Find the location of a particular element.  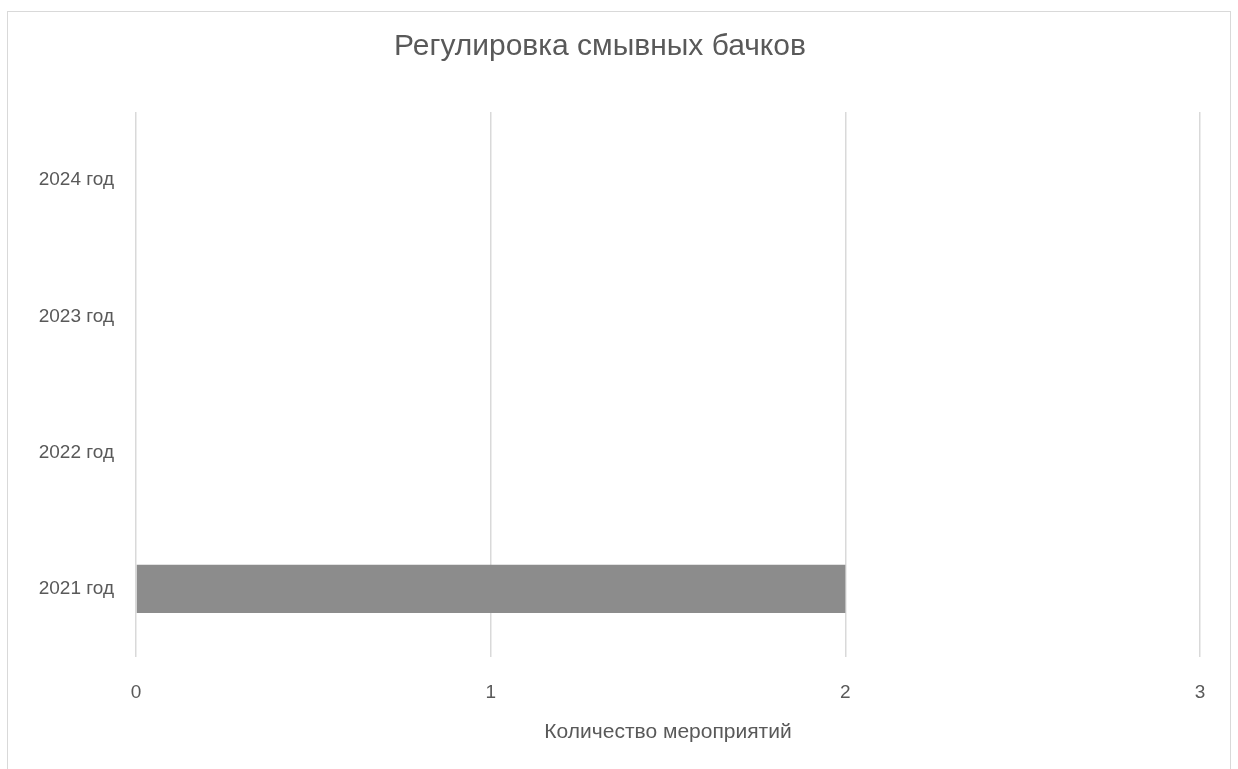

x-tick-label: 1 is located at coordinates (490, 691).